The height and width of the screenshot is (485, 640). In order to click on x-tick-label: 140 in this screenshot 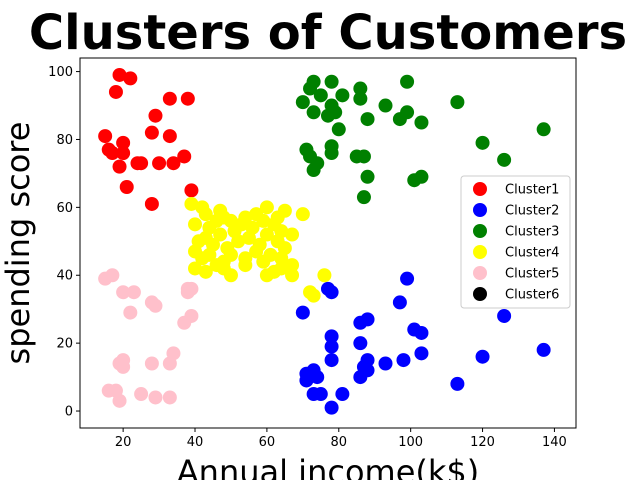, I will do `click(554, 442)`.